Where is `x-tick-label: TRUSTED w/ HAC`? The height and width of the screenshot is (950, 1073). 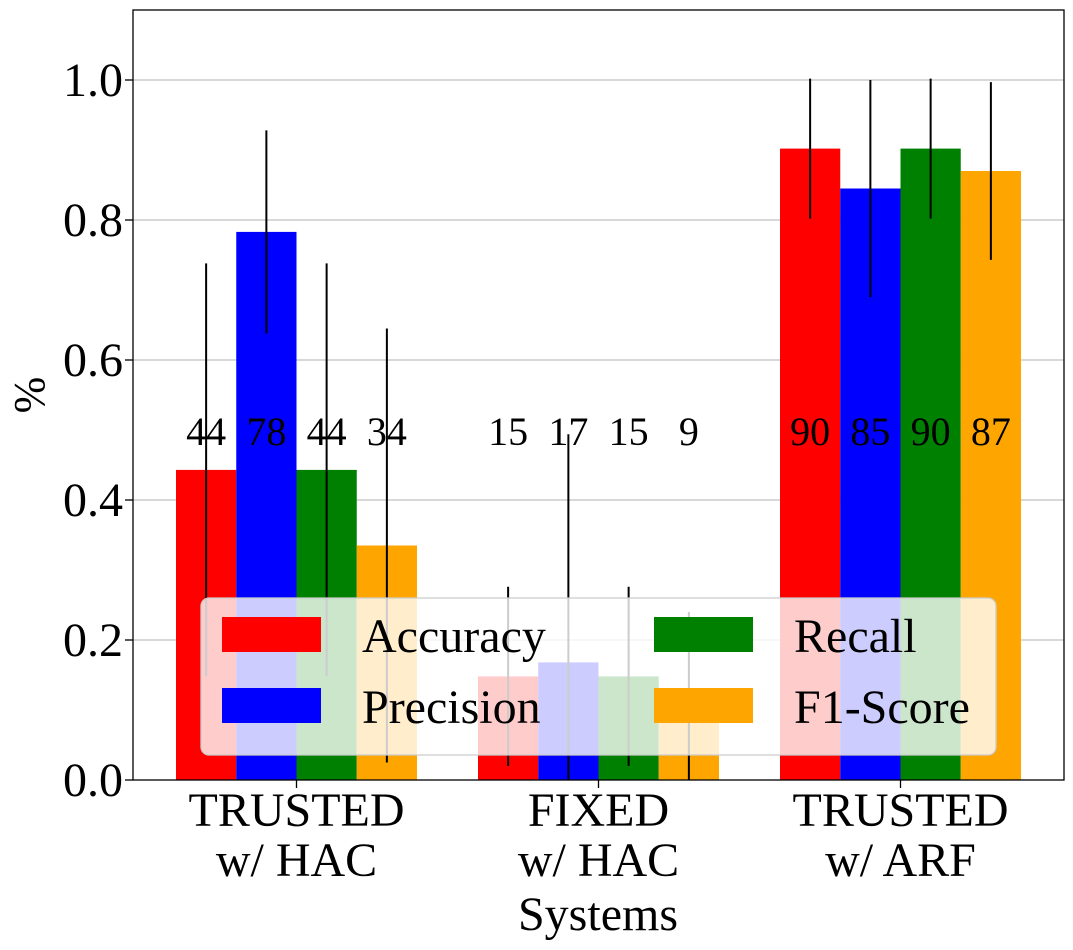
x-tick-label: TRUSTED w/ HAC is located at coordinates (297, 835).